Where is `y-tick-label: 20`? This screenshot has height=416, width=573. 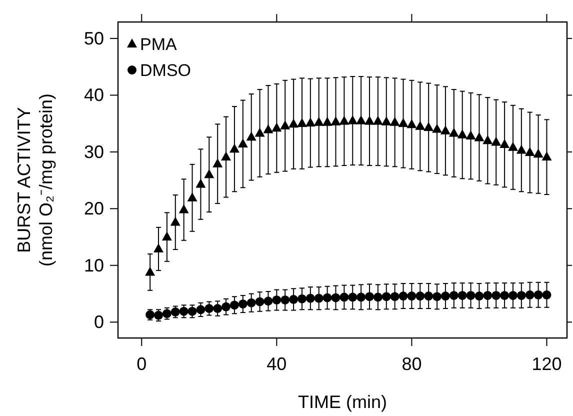 y-tick-label: 20 is located at coordinates (94, 208).